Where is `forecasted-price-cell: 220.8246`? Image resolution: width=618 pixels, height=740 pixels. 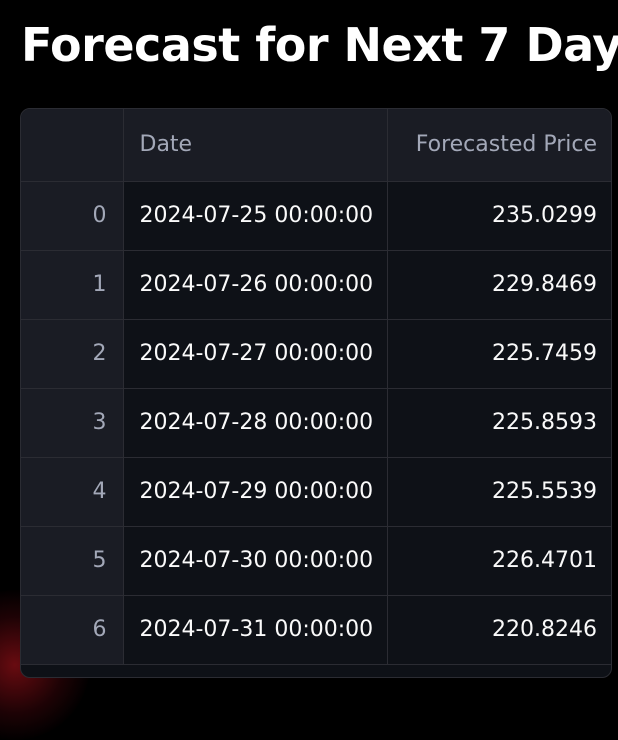
forecasted-price-cell: 220.8246 is located at coordinates (499, 630).